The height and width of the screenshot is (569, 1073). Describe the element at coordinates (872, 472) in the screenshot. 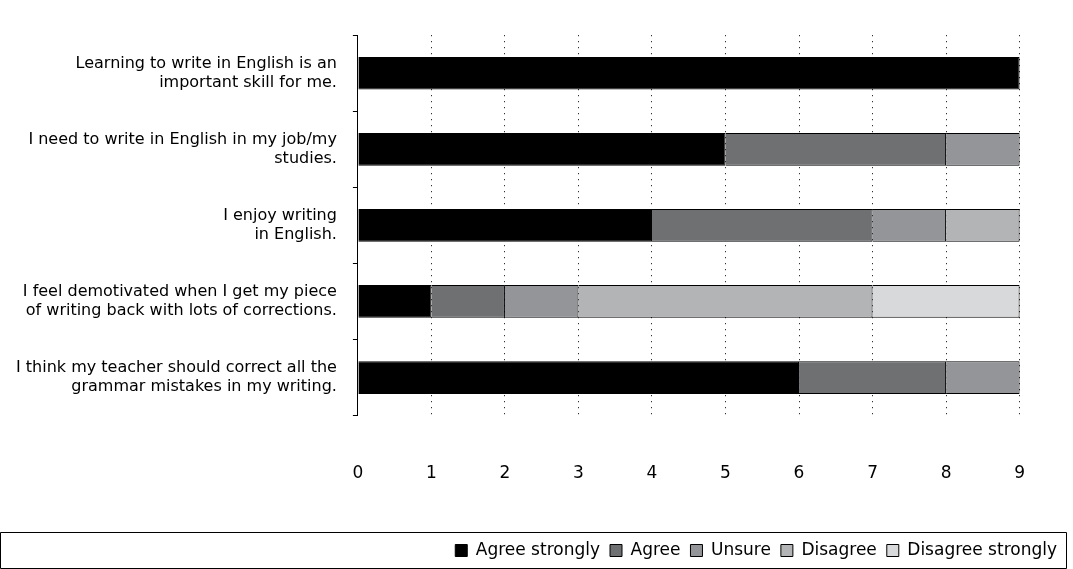

I see `x-tick-label: 7` at that location.